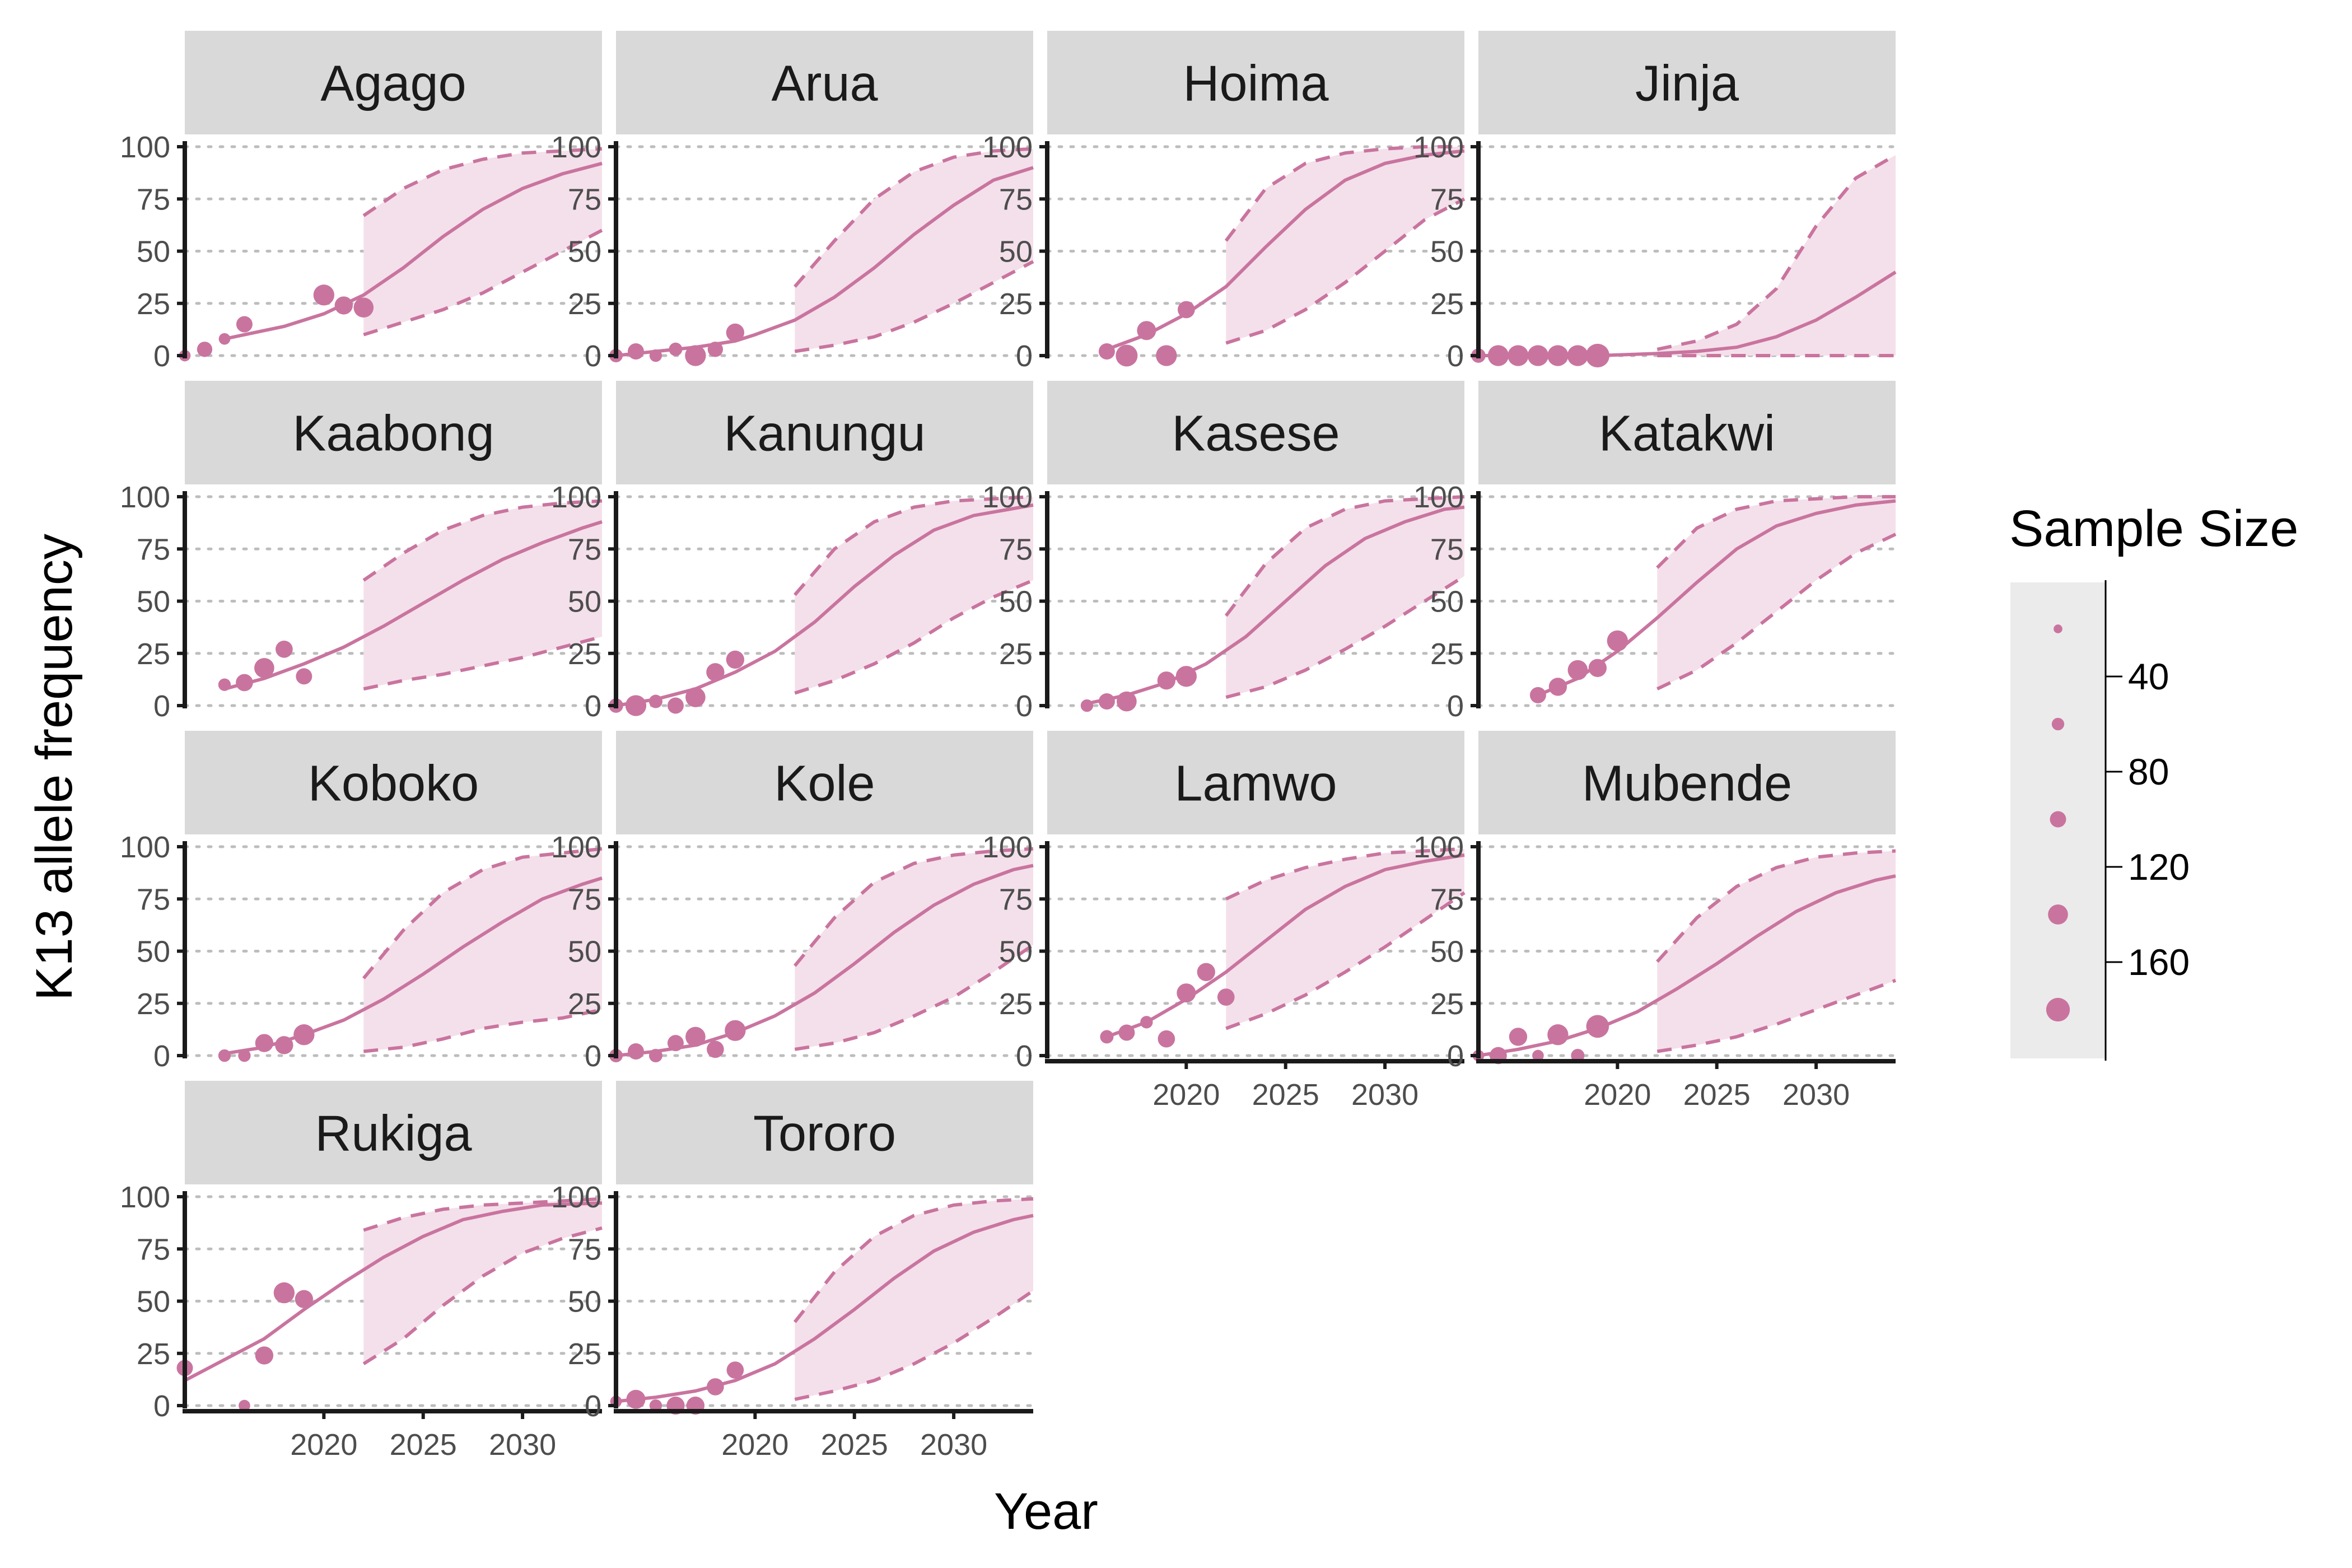 Image resolution: width=2352 pixels, height=1568 pixels. Describe the element at coordinates (2058, 823) in the screenshot. I see `legend-keys` at that location.